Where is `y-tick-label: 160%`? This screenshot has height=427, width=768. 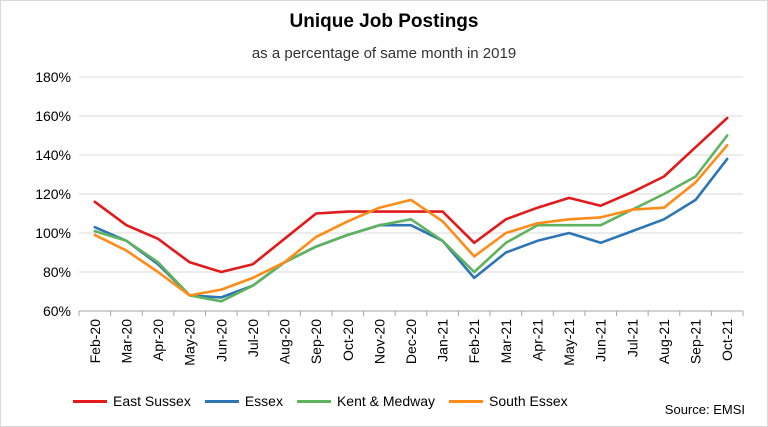
y-tick-label: 160% is located at coordinates (53, 116).